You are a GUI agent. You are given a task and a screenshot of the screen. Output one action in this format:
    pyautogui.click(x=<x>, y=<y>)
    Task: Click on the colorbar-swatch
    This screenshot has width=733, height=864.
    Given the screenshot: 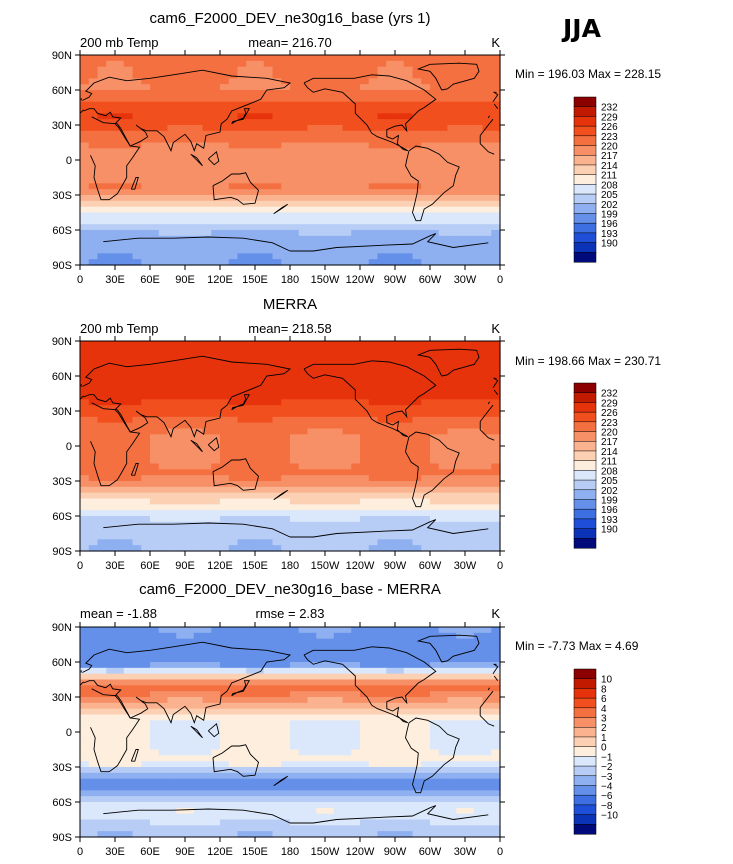 What is the action you would take?
    pyautogui.click(x=585, y=141)
    